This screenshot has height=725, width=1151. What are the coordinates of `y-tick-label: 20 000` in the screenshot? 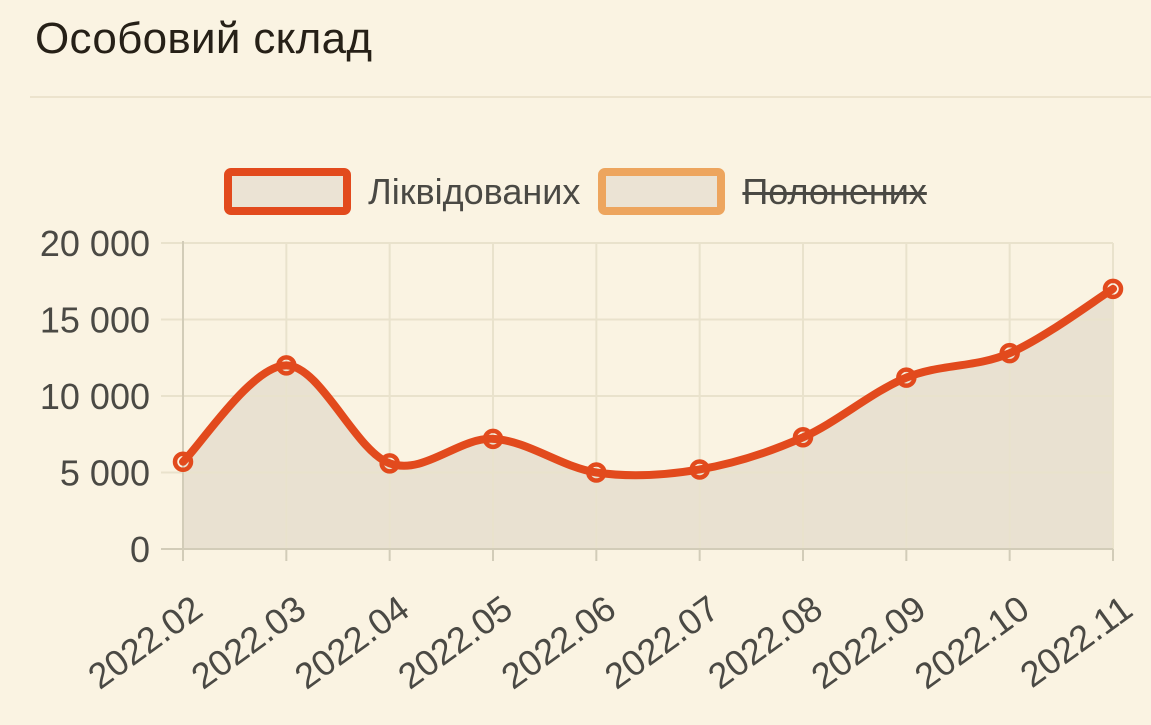 It's located at (95, 243).